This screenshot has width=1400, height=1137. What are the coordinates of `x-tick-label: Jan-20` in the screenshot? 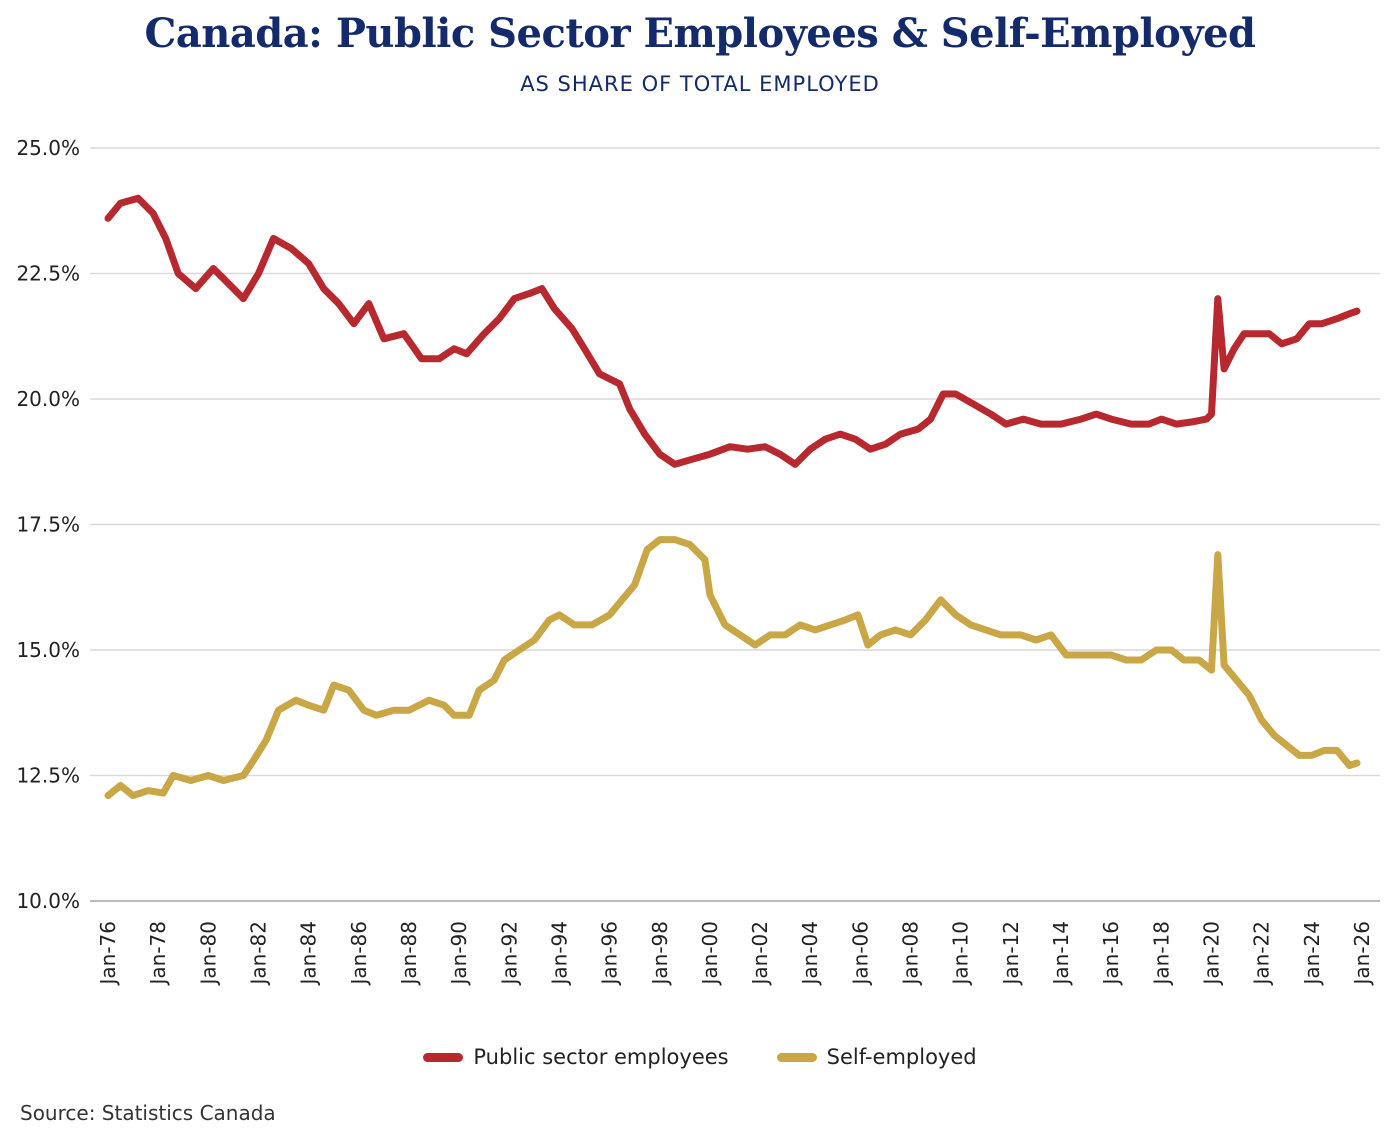 It's located at (1212, 954).